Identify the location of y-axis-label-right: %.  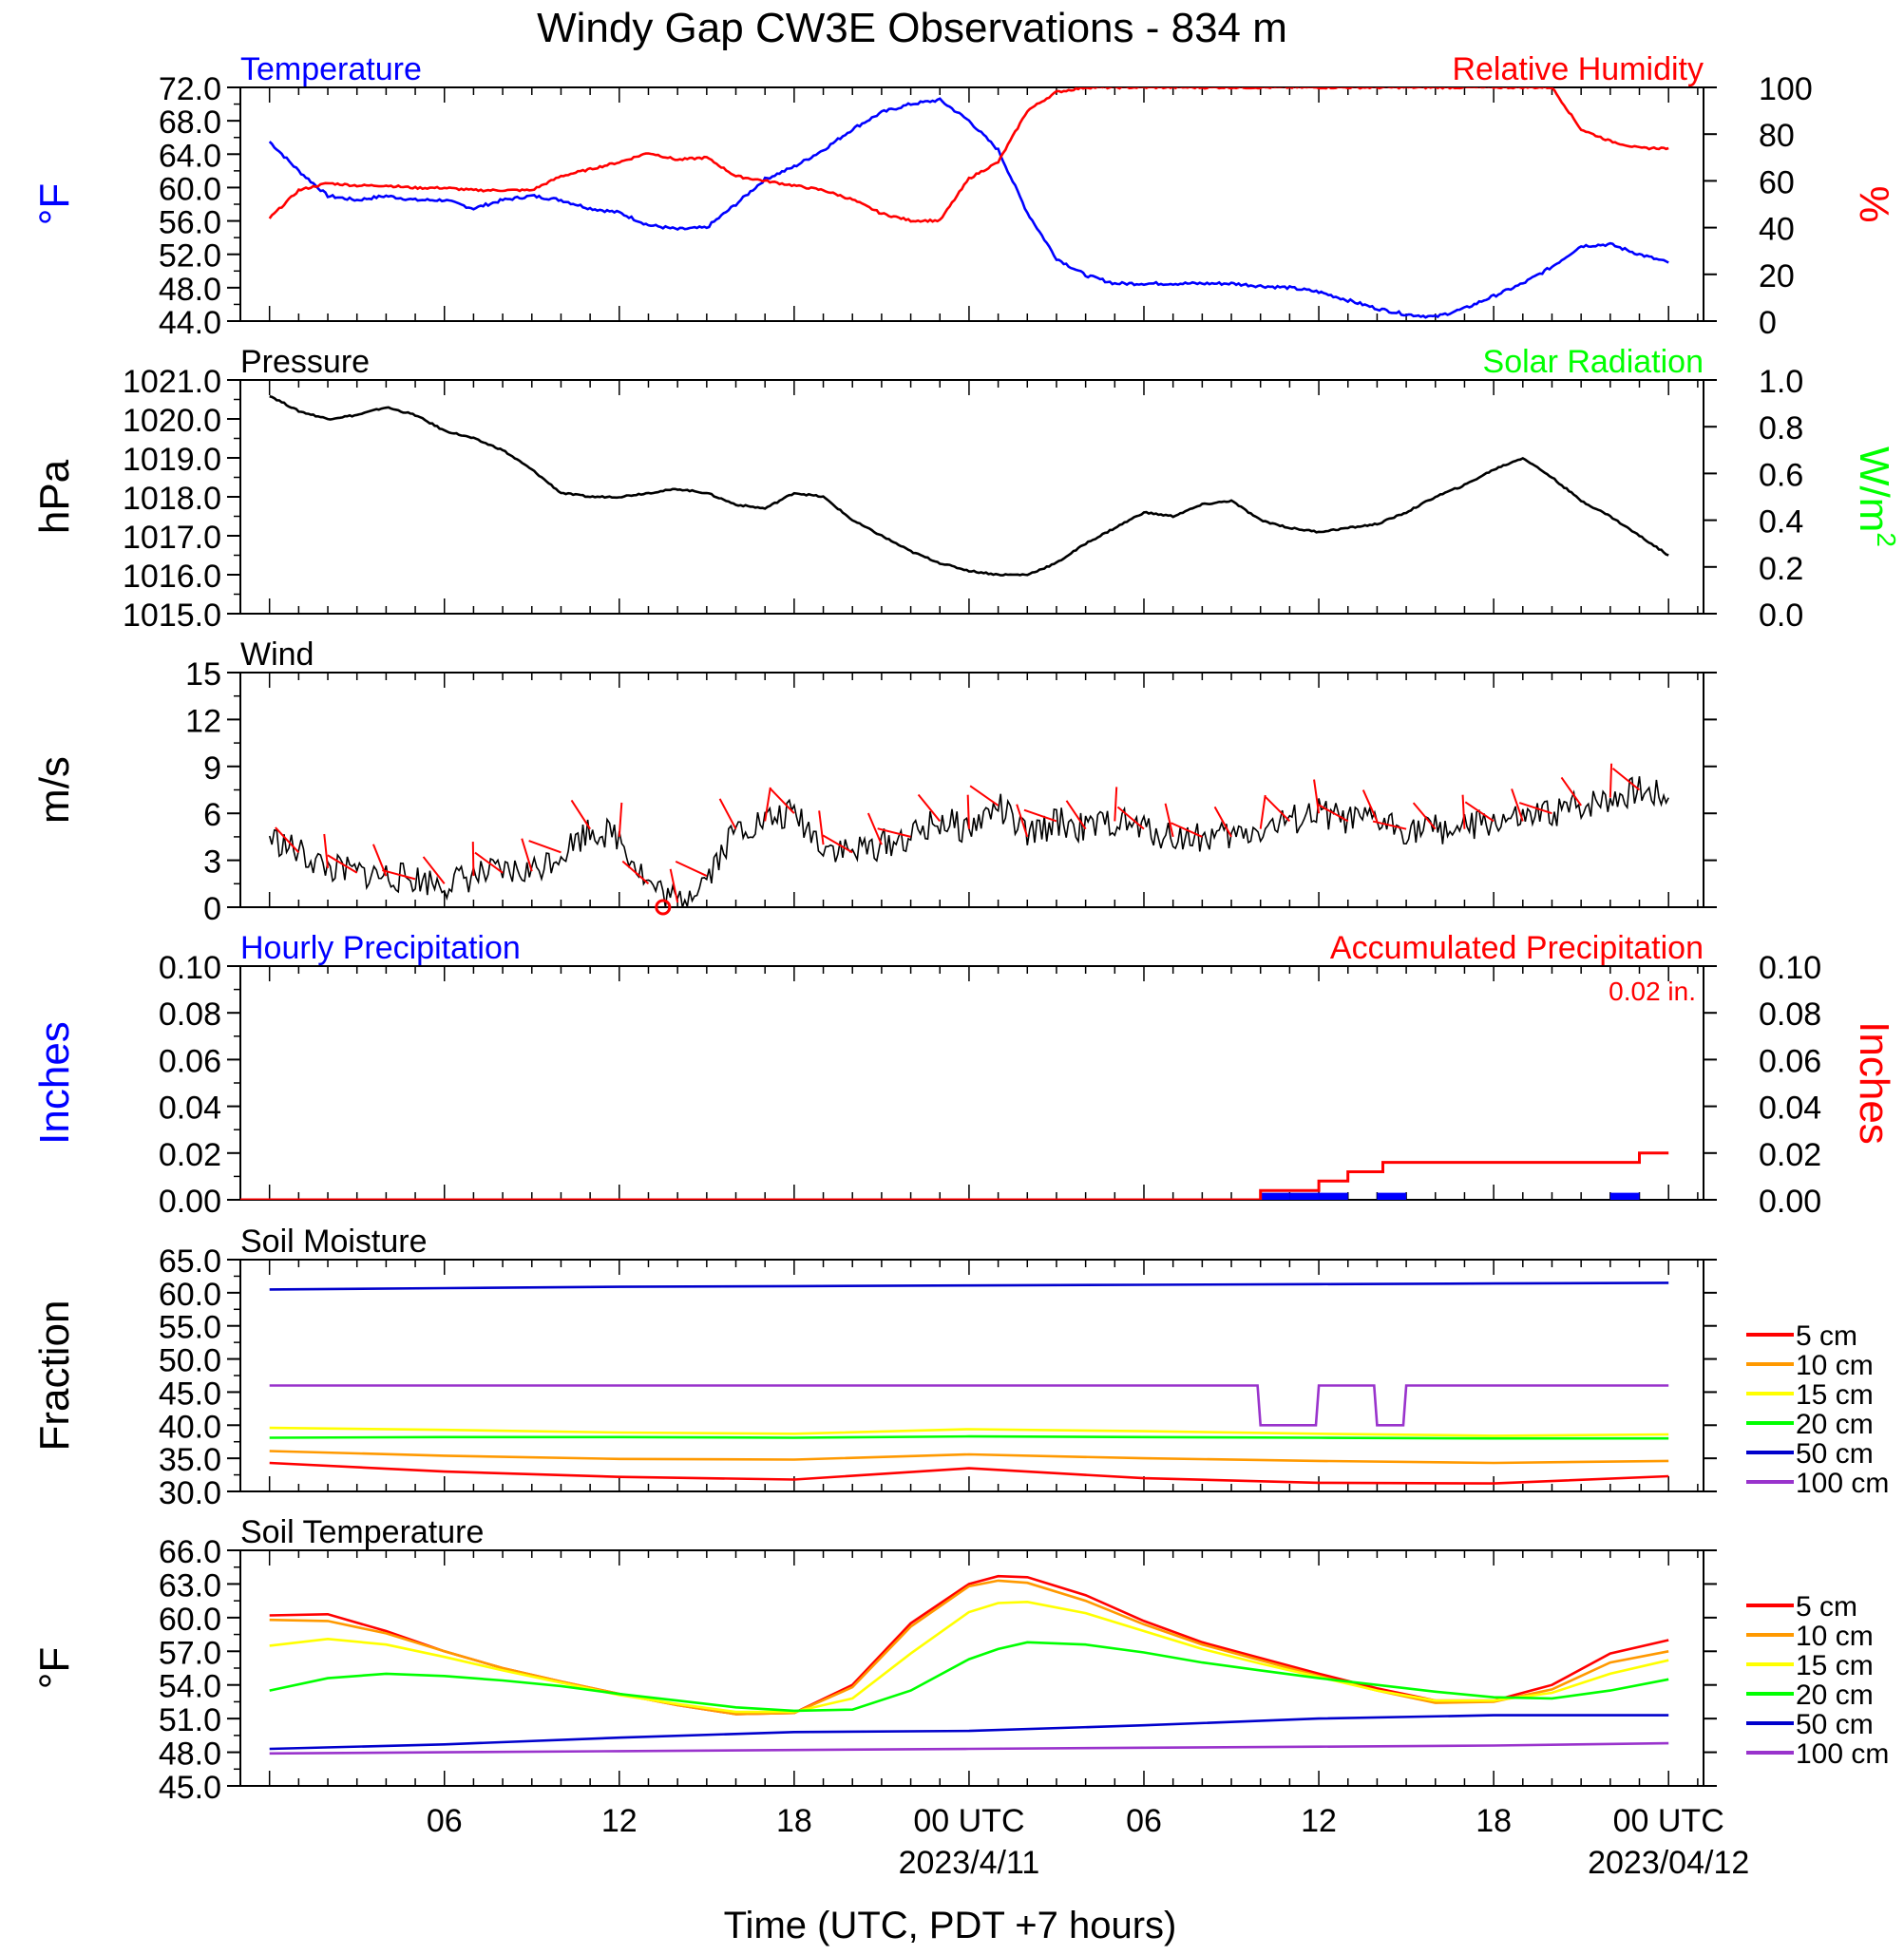
(1874, 203).